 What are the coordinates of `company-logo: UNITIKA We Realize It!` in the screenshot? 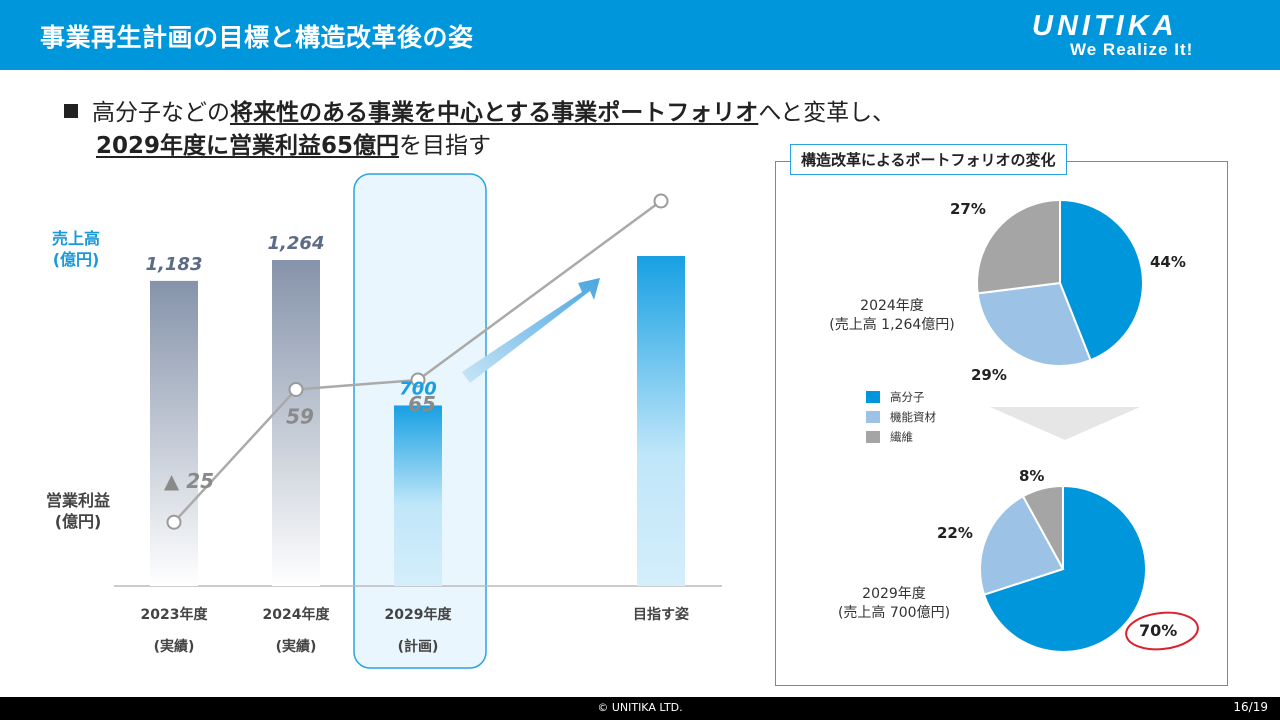 It's located at (1144, 36).